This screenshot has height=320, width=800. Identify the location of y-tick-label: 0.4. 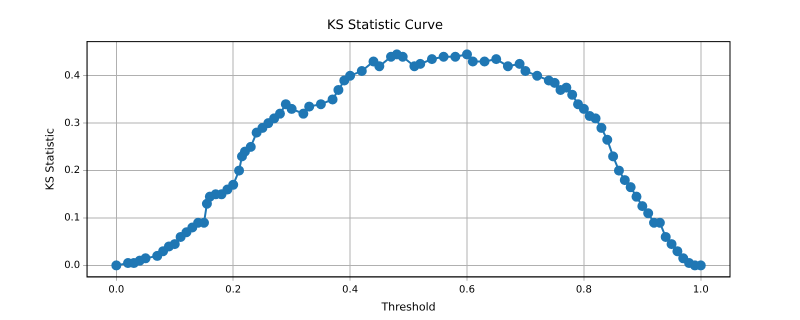
(72, 76).